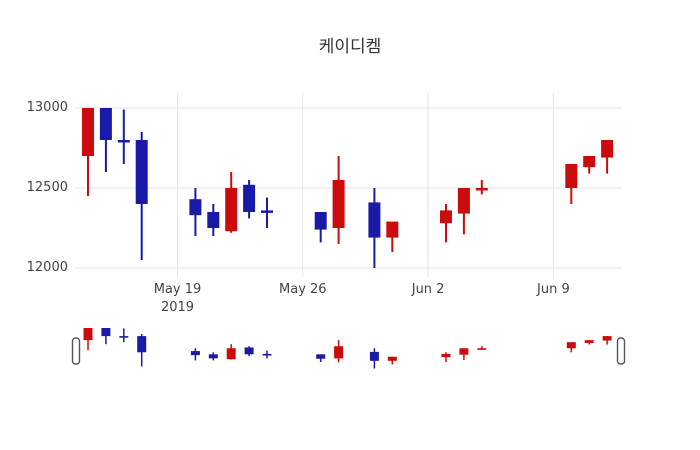  Describe the element at coordinates (348, 348) in the screenshot. I see `rangeslider-track` at that location.